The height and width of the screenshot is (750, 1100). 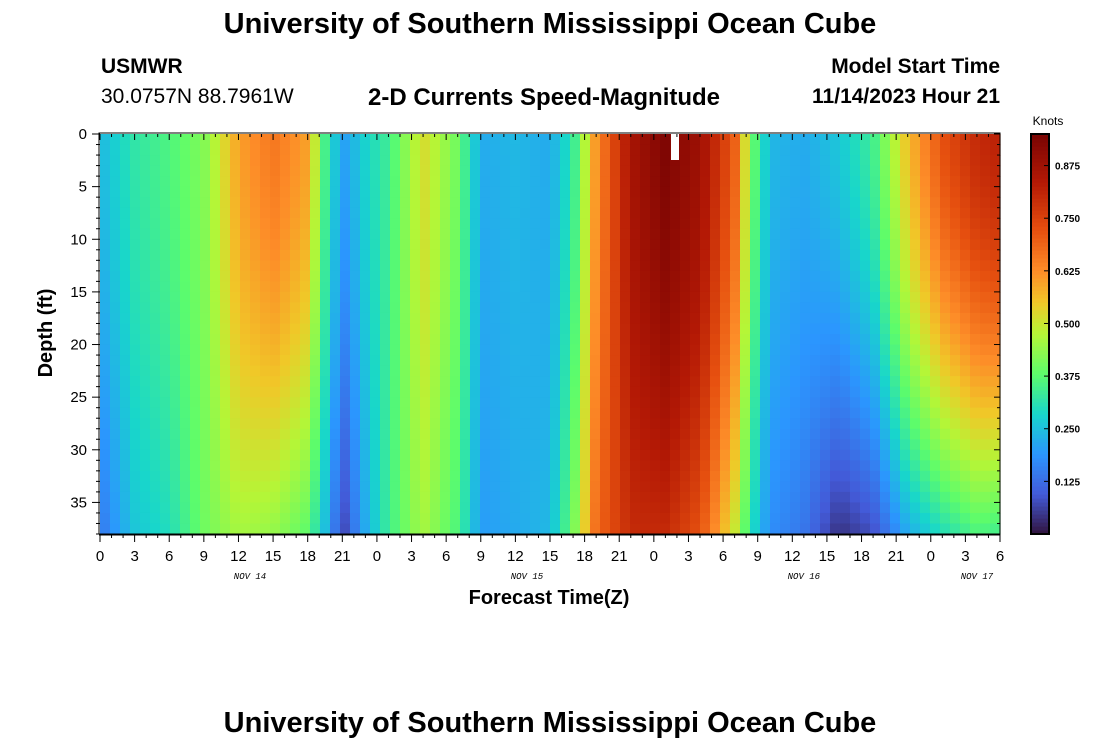 What do you see at coordinates (915, 66) in the screenshot?
I see `model-start-label: Model Start Time` at bounding box center [915, 66].